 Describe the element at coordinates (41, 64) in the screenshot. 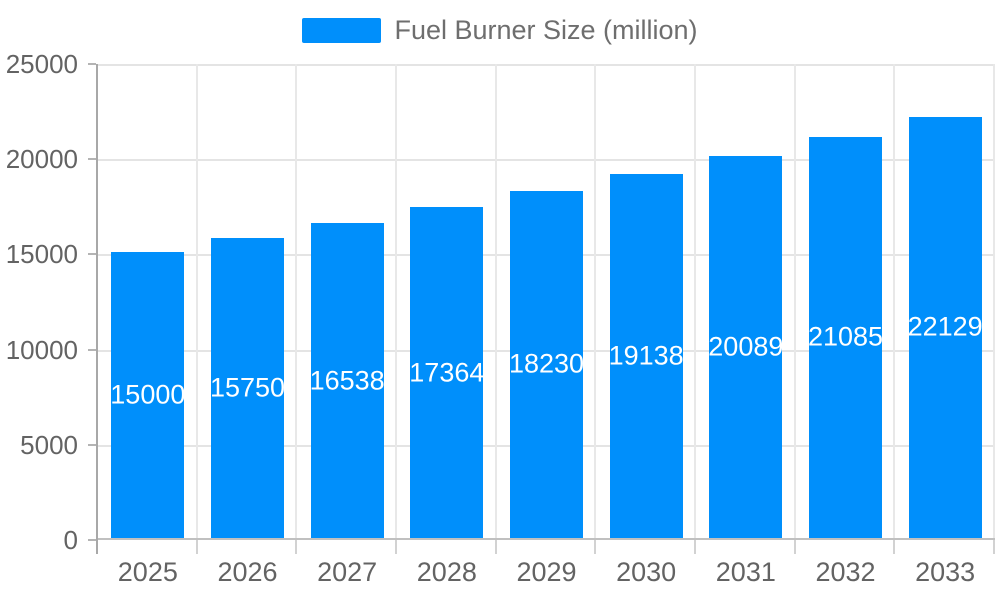

I see `y-tick-label: 25000` at that location.